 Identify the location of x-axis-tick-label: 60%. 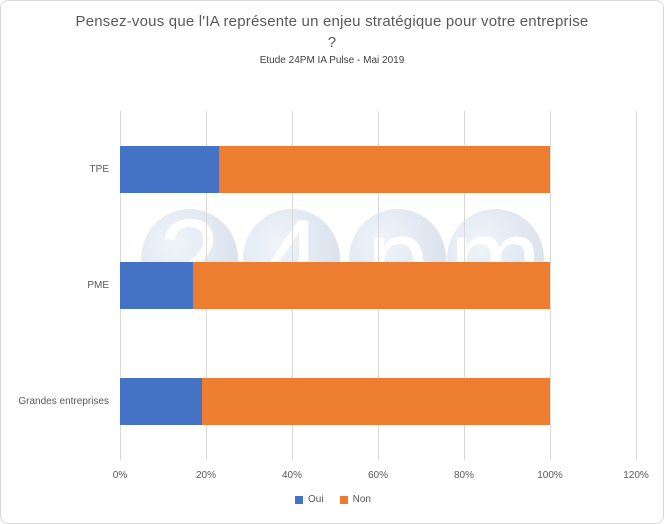
(377, 475).